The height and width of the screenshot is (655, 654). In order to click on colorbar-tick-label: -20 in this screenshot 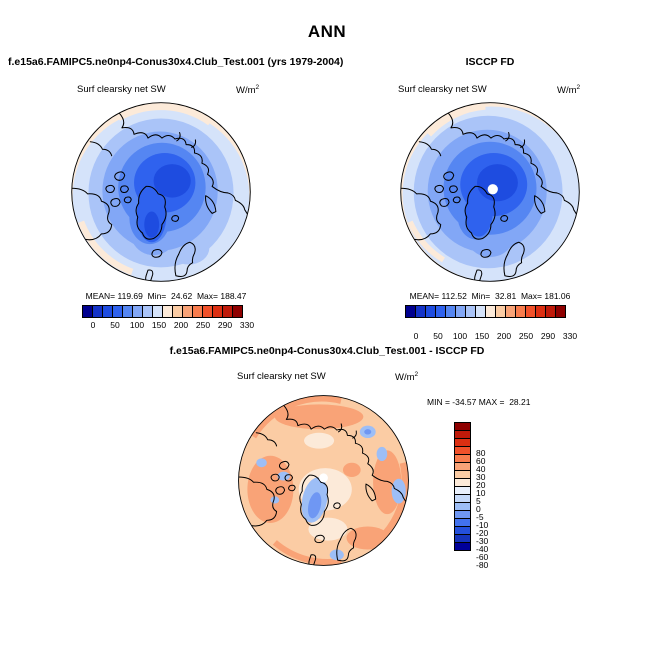, I will do `click(482, 533)`.